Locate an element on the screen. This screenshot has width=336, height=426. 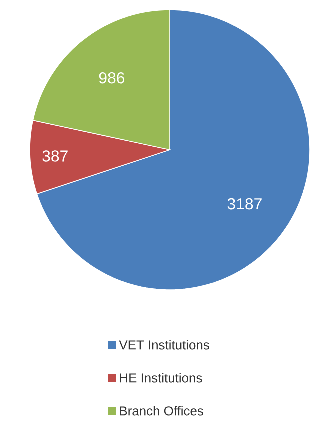
legend-label: VET Institutions is located at coordinates (164, 345).